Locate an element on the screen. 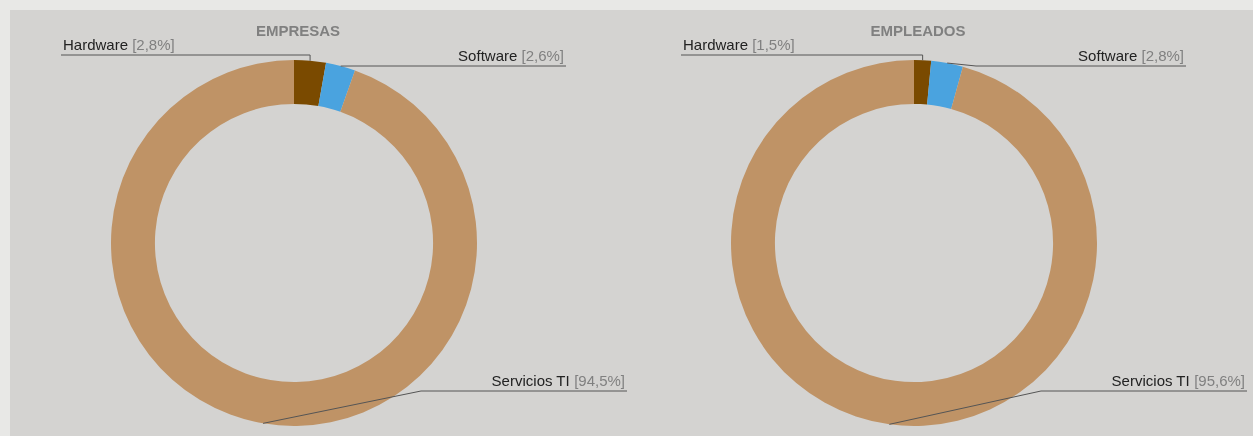  data-label: [94,5%] is located at coordinates (600, 380).